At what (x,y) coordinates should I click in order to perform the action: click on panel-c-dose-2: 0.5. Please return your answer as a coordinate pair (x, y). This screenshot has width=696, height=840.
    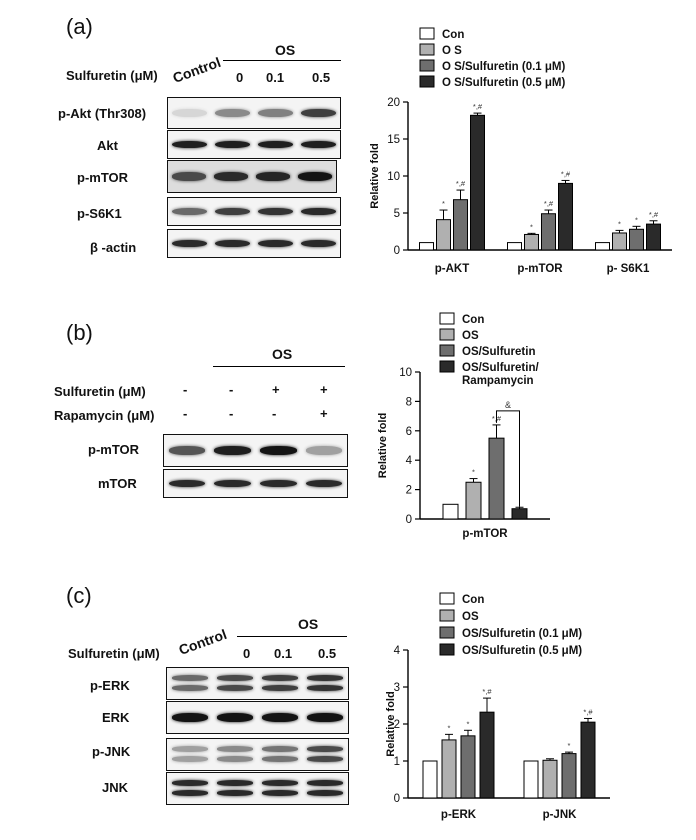
    Looking at the image, I should click on (327, 653).